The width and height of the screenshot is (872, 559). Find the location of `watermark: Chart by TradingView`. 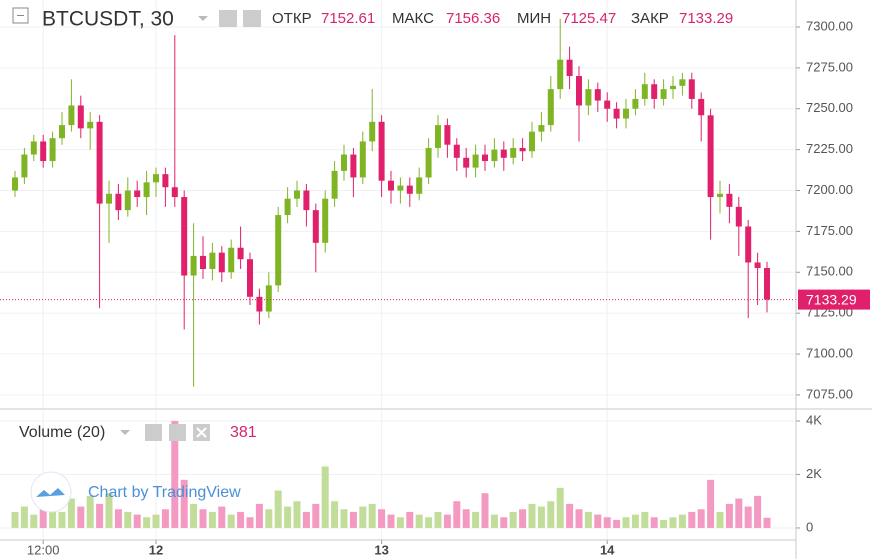

watermark: Chart by TradingView is located at coordinates (164, 492).